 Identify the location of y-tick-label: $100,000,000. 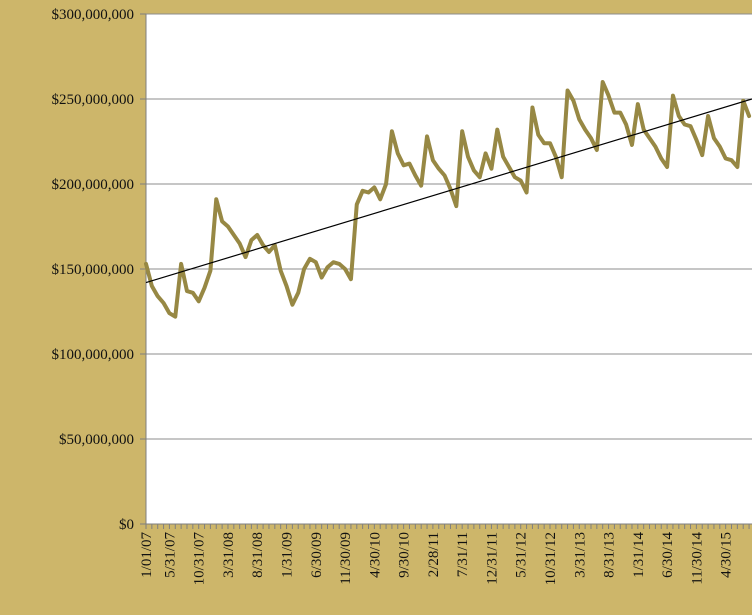
(93, 355).